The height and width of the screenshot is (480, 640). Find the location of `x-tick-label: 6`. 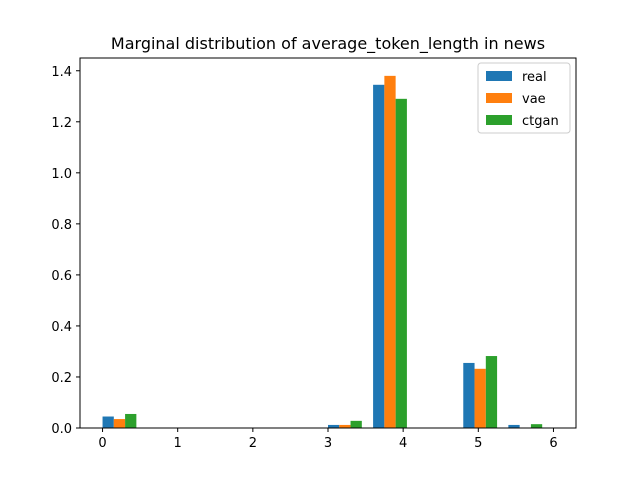

x-tick-label: 6 is located at coordinates (553, 443).